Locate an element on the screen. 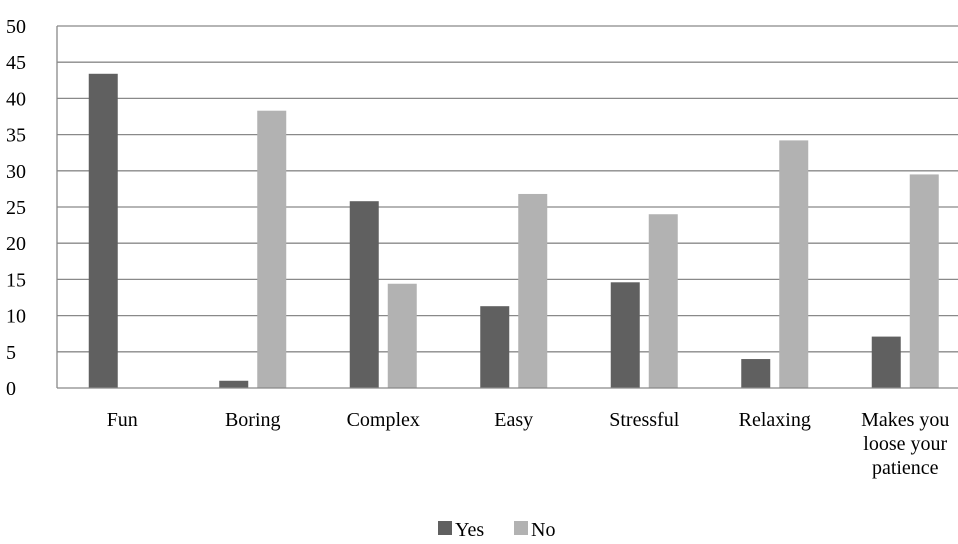 This screenshot has height=544, width=958. bar-yes-makes-you-loose-your-patience is located at coordinates (886, 362).